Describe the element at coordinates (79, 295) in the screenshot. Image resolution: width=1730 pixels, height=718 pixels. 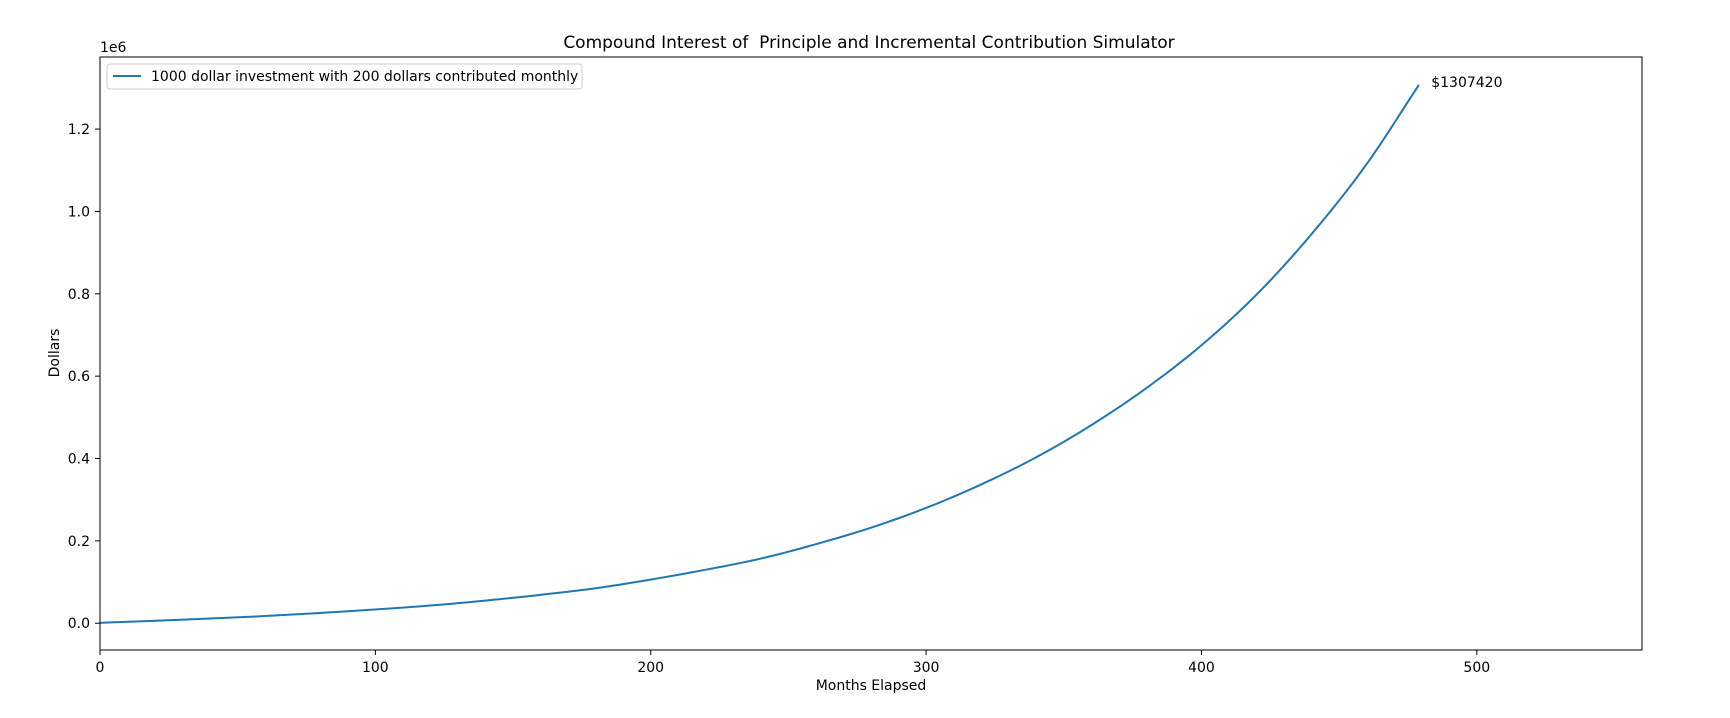
I see `y-tick-label: 0.8` at that location.